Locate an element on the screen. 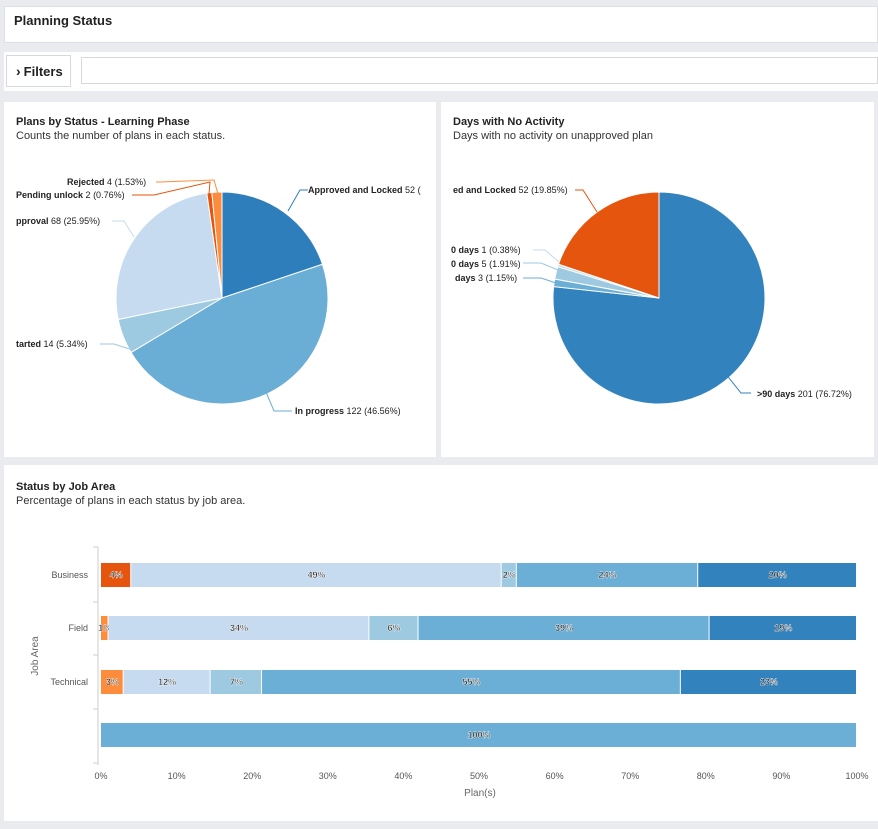 The image size is (878, 829). bar-label-business-1: 49% is located at coordinates (316, 575).